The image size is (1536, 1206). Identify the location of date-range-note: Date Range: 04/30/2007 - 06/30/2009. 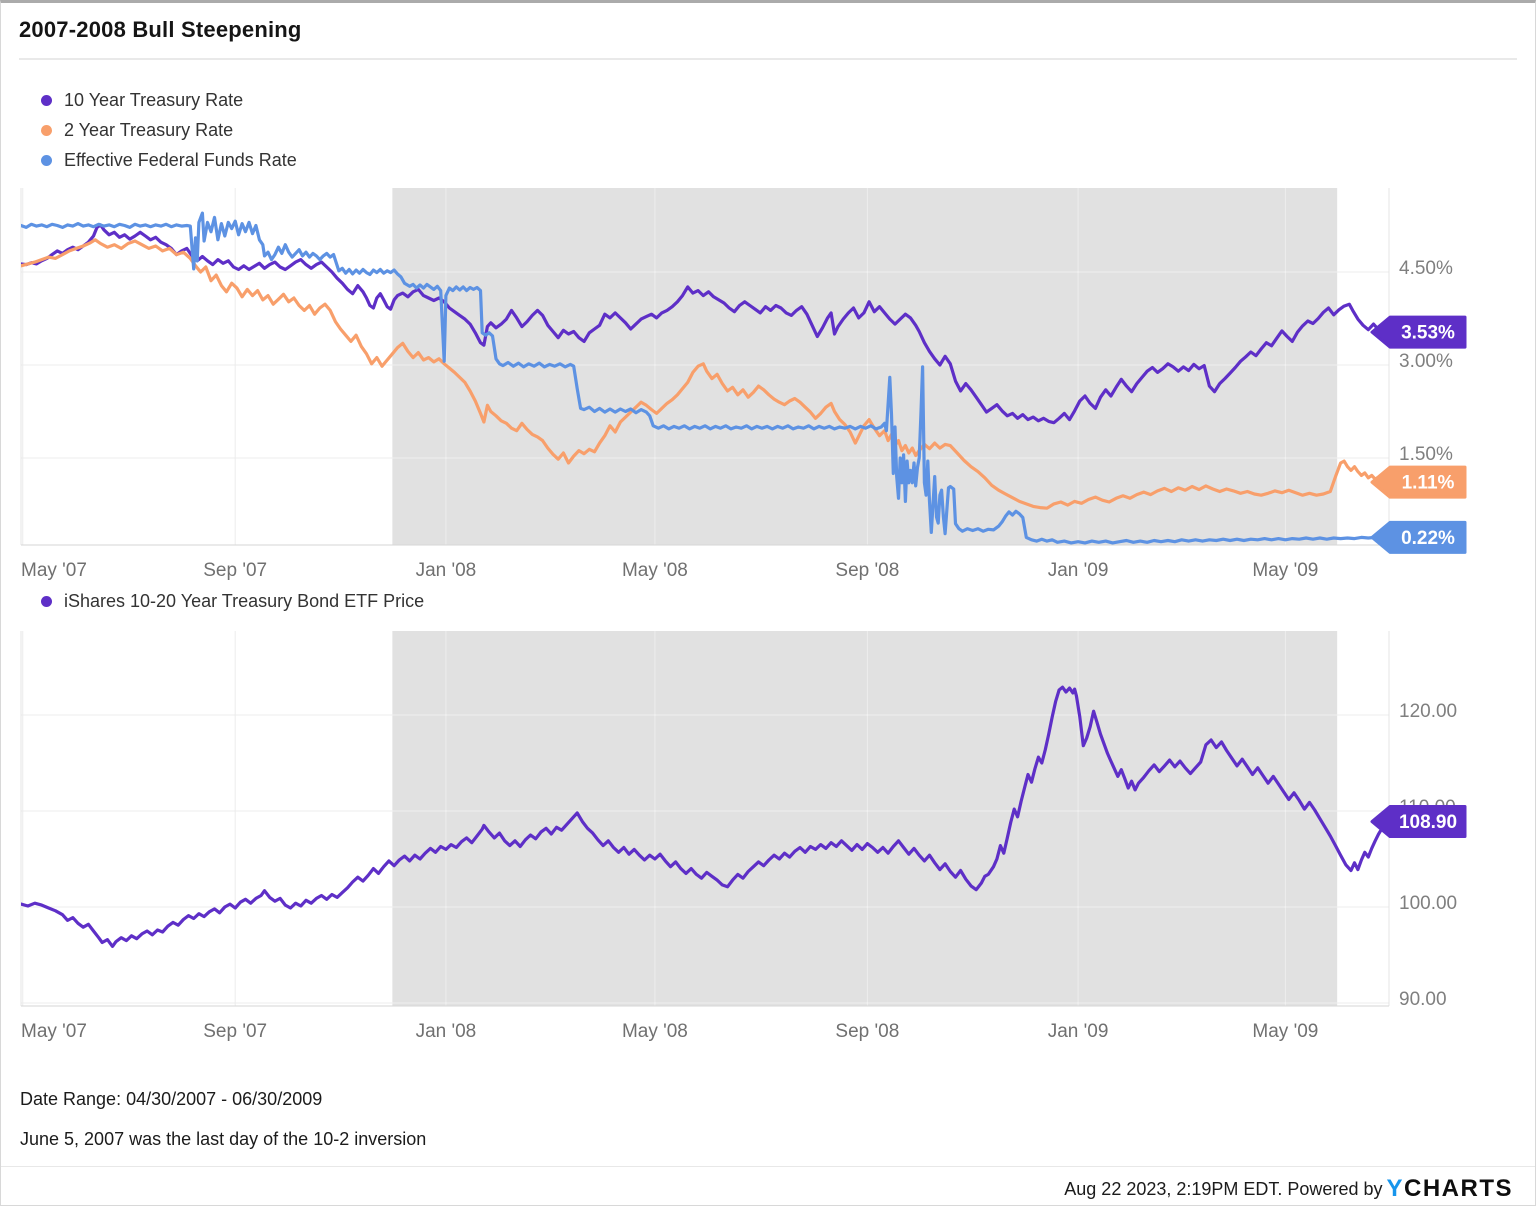
(171, 1099).